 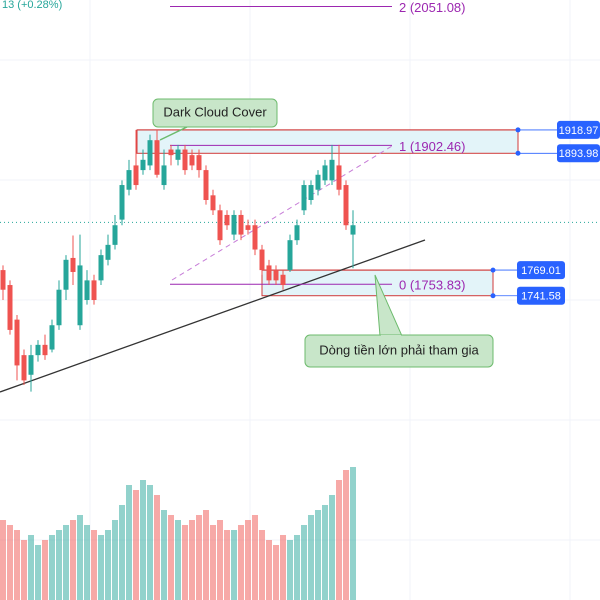 What do you see at coordinates (432, 285) in the screenshot?
I see `fib-label: 0 (1753.83)` at bounding box center [432, 285].